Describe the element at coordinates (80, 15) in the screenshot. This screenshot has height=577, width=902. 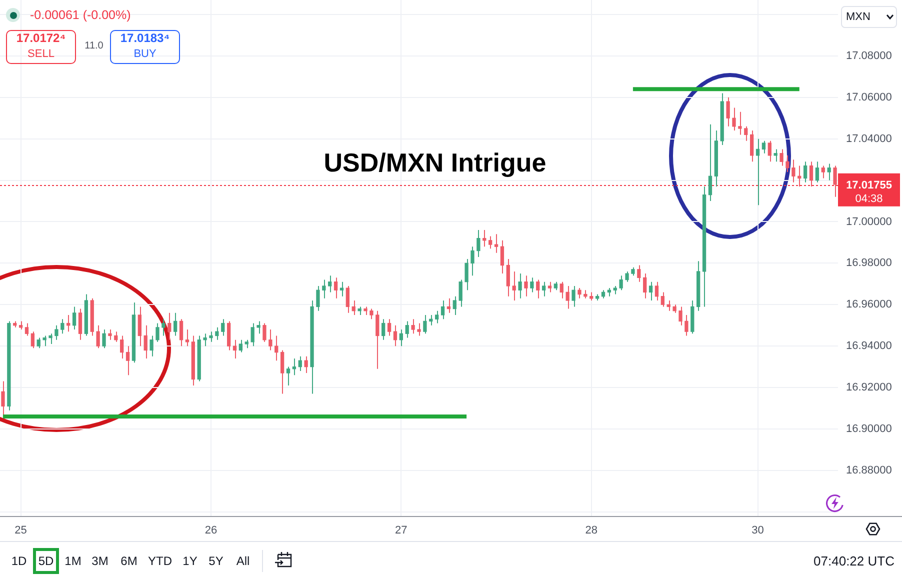
I see `annotation: -0.00061 (-0.00%)` at that location.